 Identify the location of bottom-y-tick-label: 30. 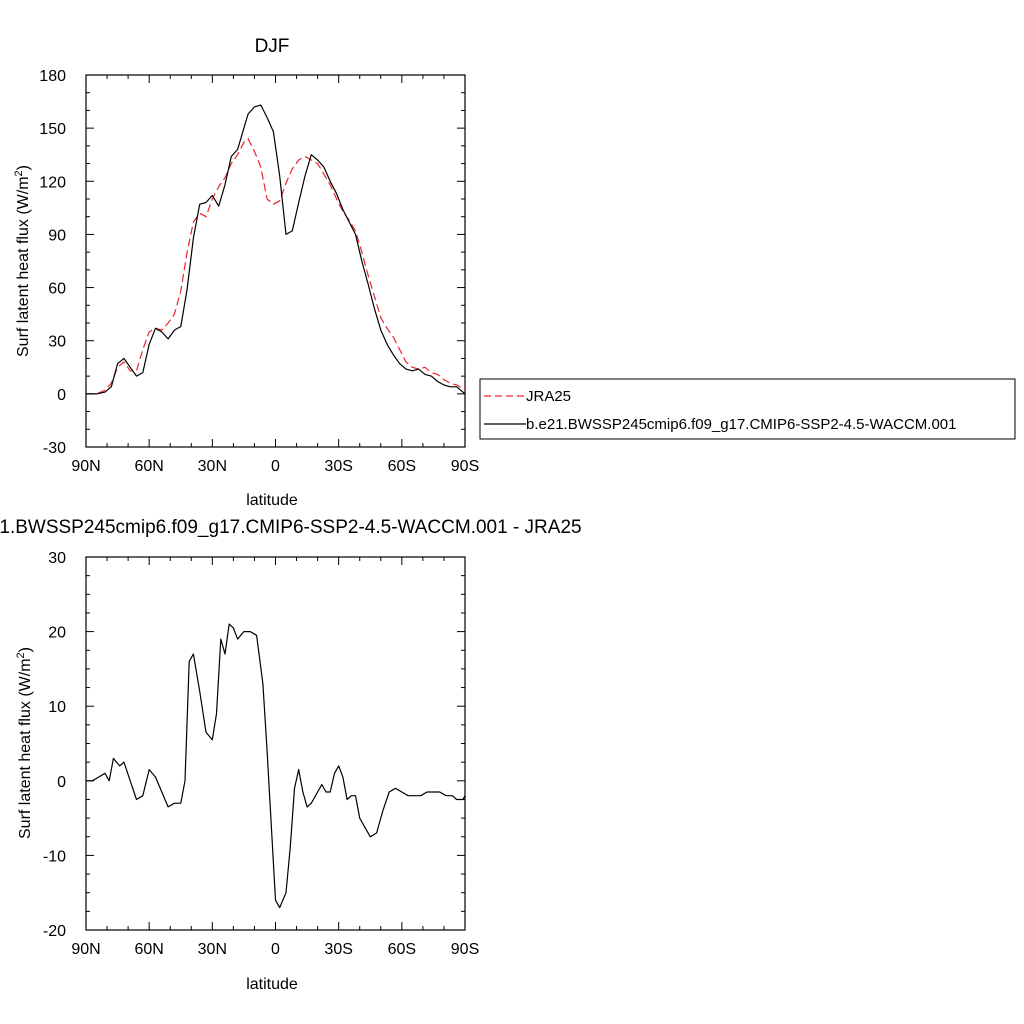
(57, 558).